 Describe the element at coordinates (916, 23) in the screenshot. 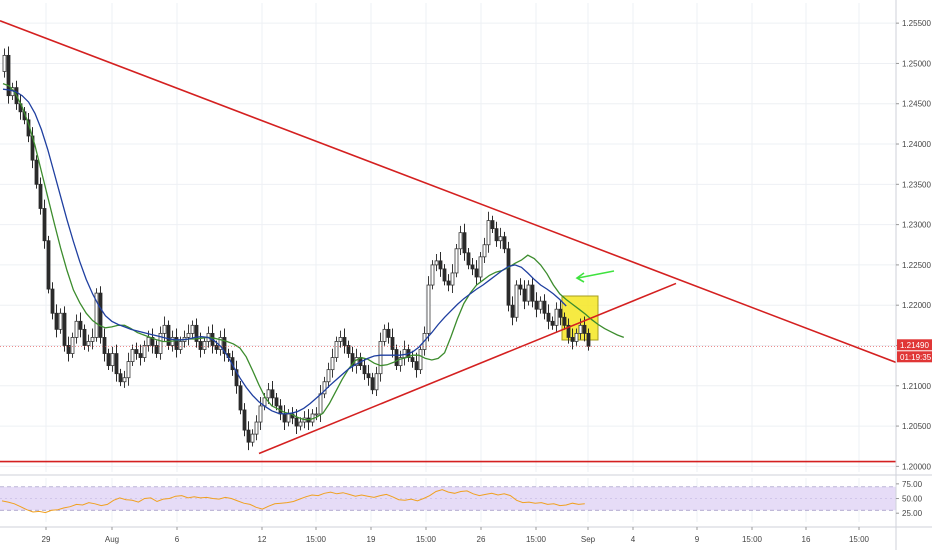

I see `price-tick-label: 1.25500` at that location.